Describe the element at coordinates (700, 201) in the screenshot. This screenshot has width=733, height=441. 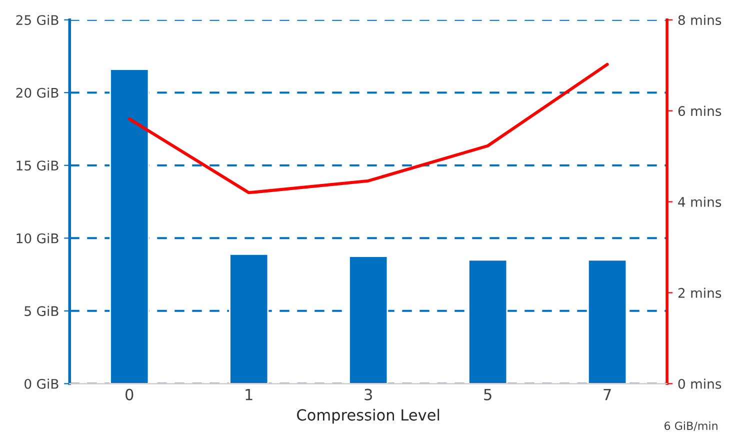
I see `y2-tick-label: 4 mins` at that location.